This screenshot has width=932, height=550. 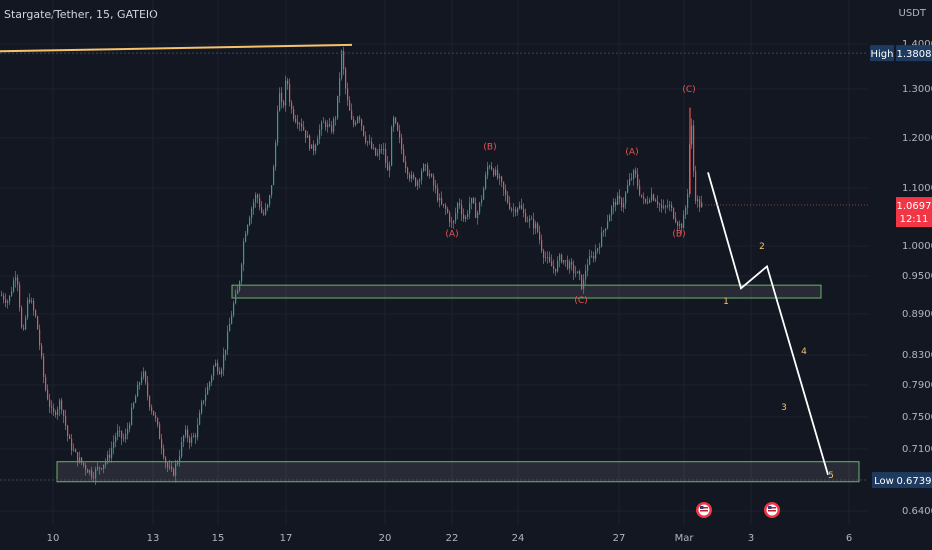 What do you see at coordinates (53, 538) in the screenshot?
I see `time-tick-label: 10` at bounding box center [53, 538].